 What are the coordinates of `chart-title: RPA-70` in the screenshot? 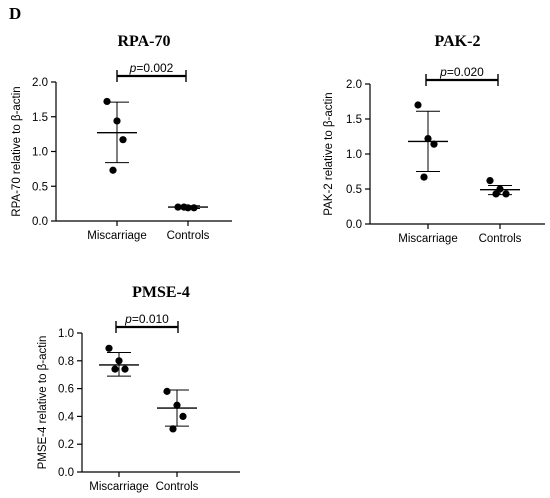 It's located at (143, 41).